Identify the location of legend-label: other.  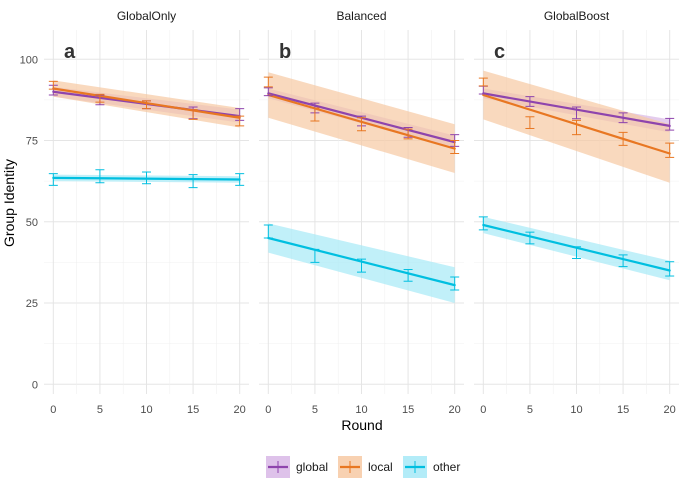
(446, 467).